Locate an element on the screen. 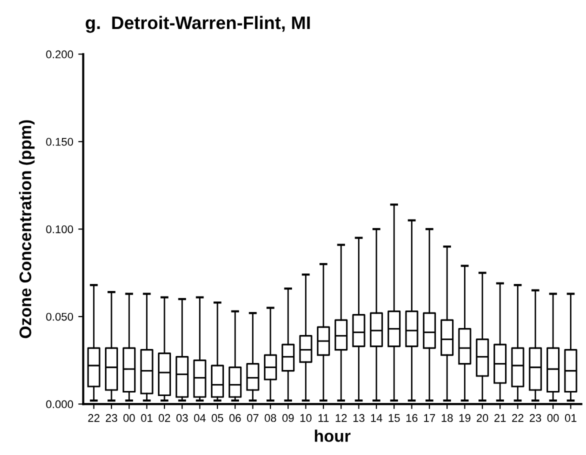 This screenshot has width=586, height=455. y-tick-label: 0.150 is located at coordinates (60, 142).